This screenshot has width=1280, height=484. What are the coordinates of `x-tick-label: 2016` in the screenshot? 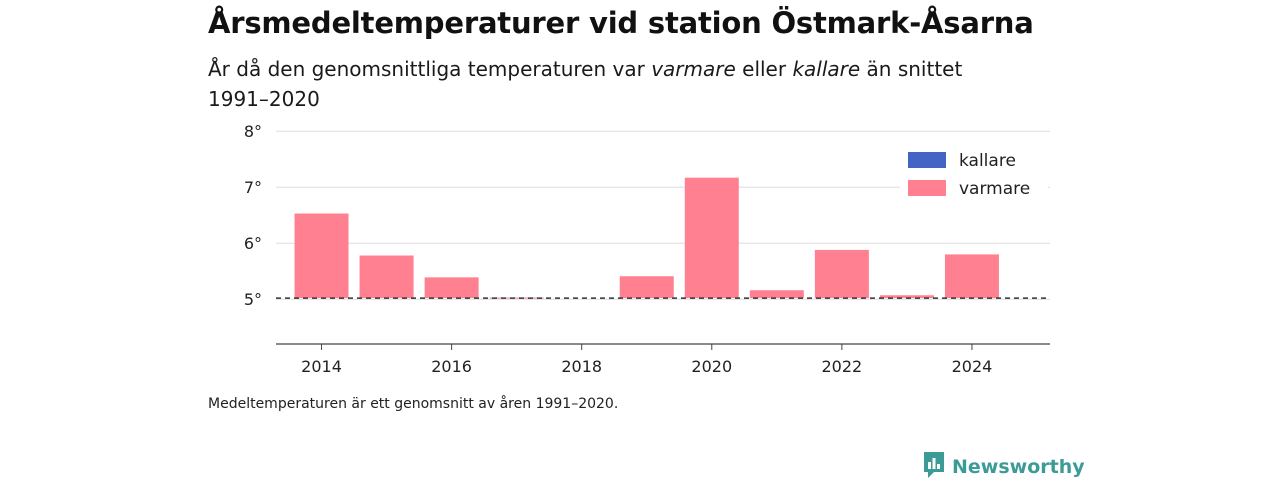 It's located at (451, 366).